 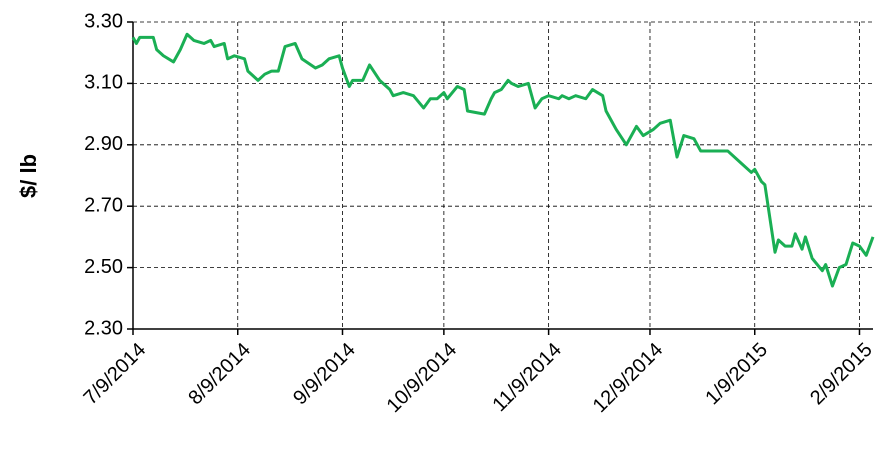 I want to click on y-tick-label: 3.30, so click(x=103, y=21).